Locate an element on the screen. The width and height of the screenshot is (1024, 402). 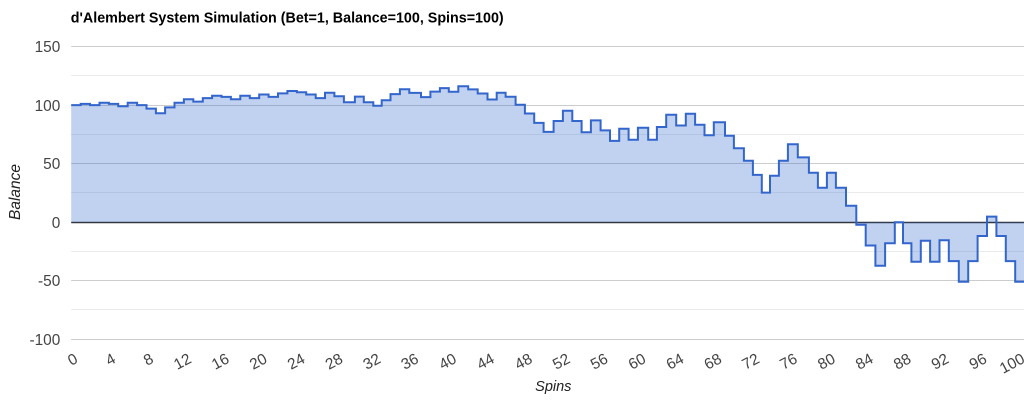
svg-text: 24 is located at coordinates (296, 361).